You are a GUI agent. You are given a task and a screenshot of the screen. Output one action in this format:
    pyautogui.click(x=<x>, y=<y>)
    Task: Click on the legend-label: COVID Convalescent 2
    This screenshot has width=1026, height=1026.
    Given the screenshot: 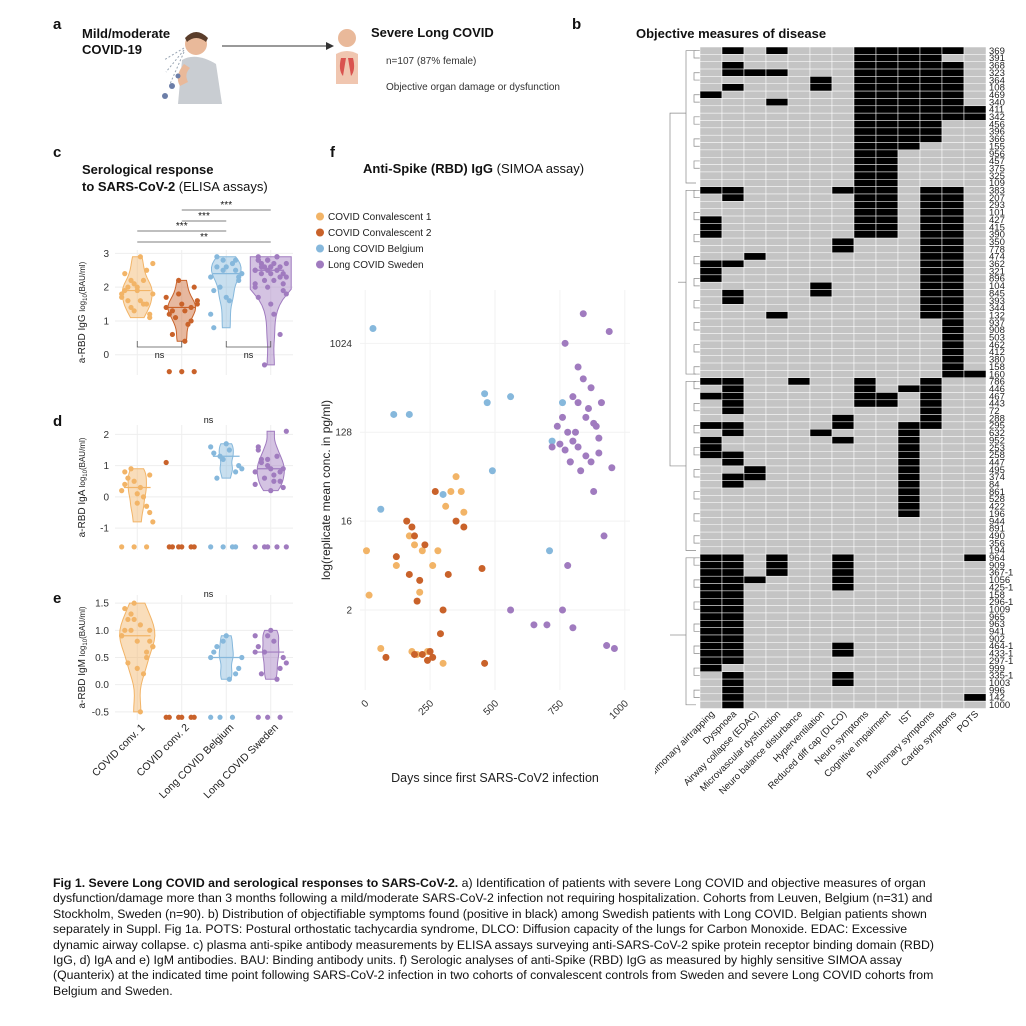 What is the action you would take?
    pyautogui.click(x=380, y=233)
    